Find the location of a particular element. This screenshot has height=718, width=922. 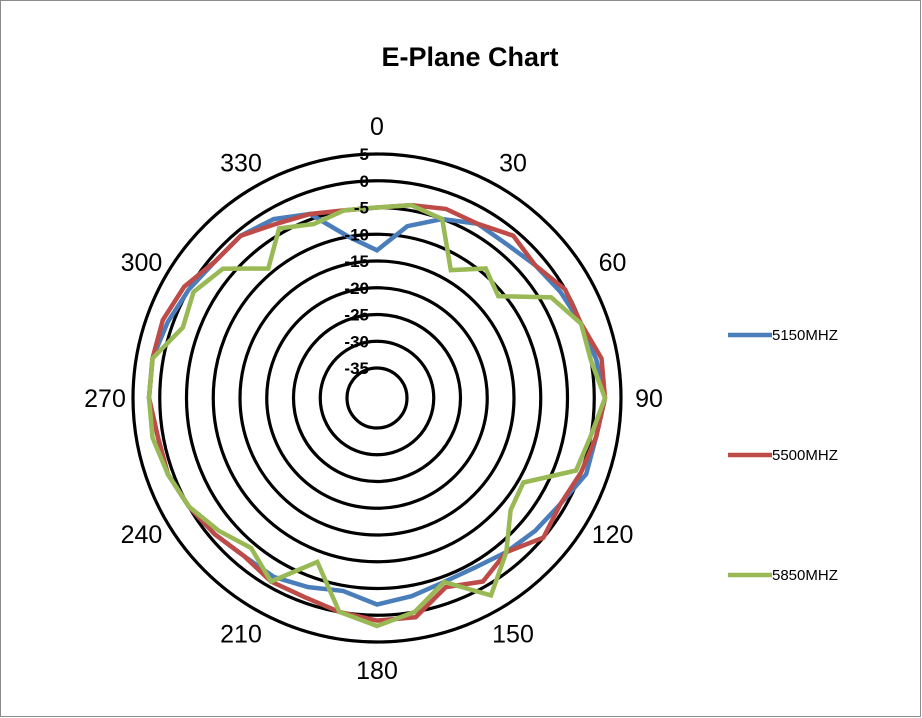

angle-label-120: 120 is located at coordinates (613, 535).